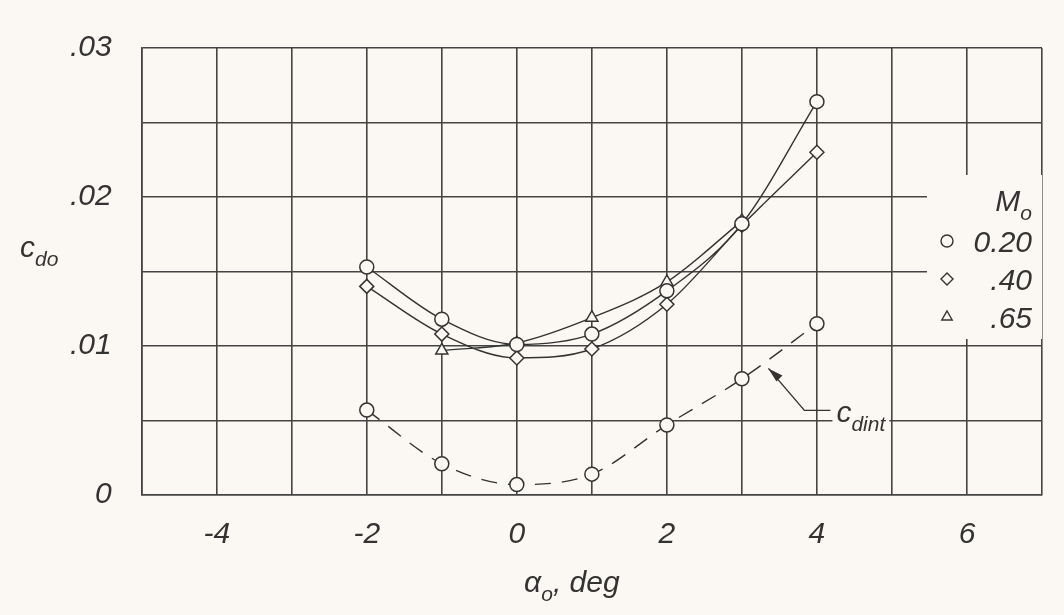 Image resolution: width=1064 pixels, height=615 pixels. What do you see at coordinates (1011, 279) in the screenshot?
I see `legend-label: .40` at bounding box center [1011, 279].